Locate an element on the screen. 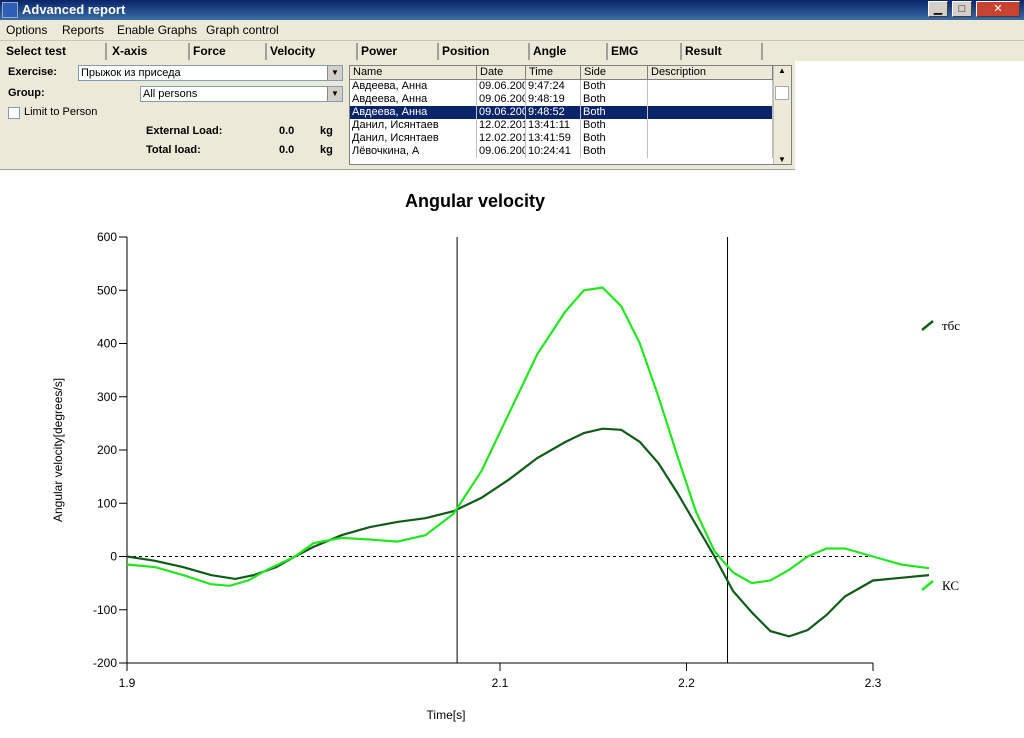 This screenshot has height=738, width=1024. column-header-name: Name is located at coordinates (413, 73).